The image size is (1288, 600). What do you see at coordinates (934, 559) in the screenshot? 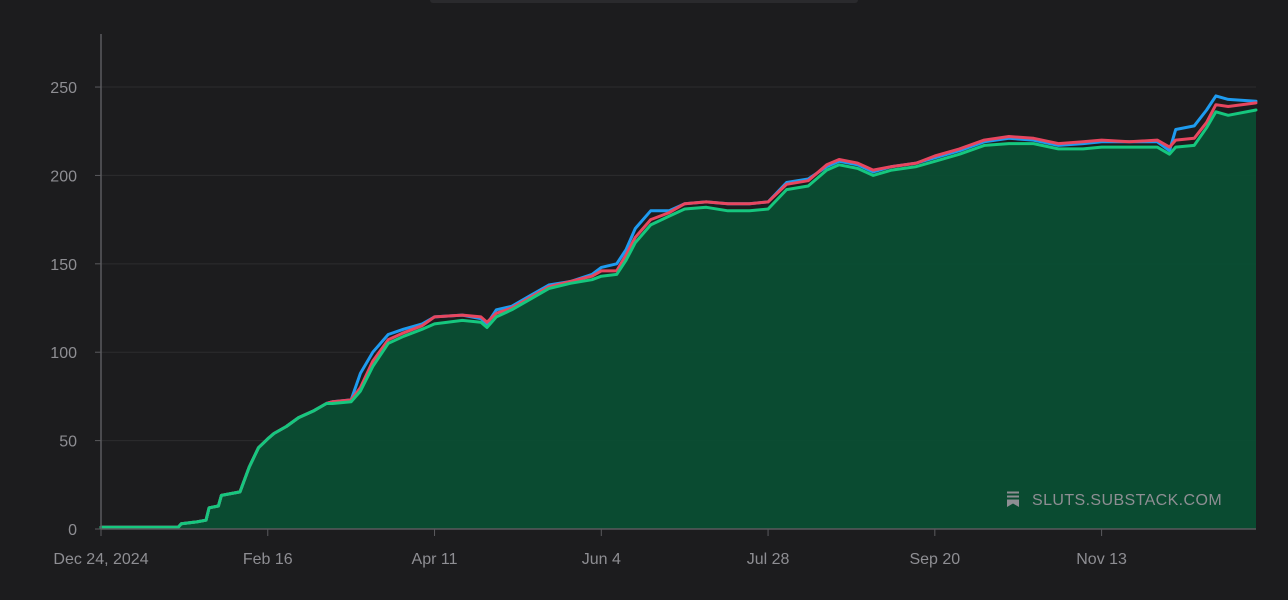
I see `x-tick-label: Sep 20` at bounding box center [934, 559].